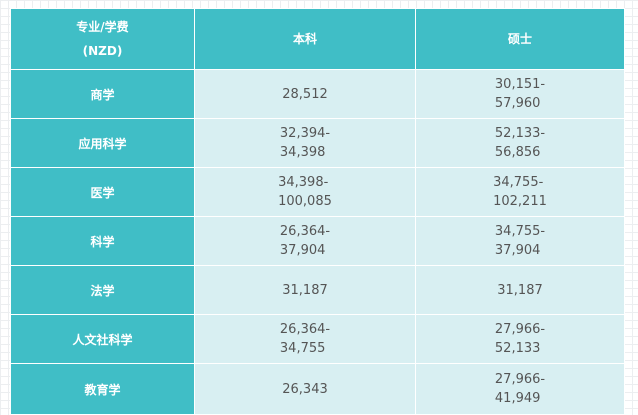 The image size is (638, 415). What do you see at coordinates (102, 51) in the screenshot?
I see `header-currency-label: (NZD)` at bounding box center [102, 51].